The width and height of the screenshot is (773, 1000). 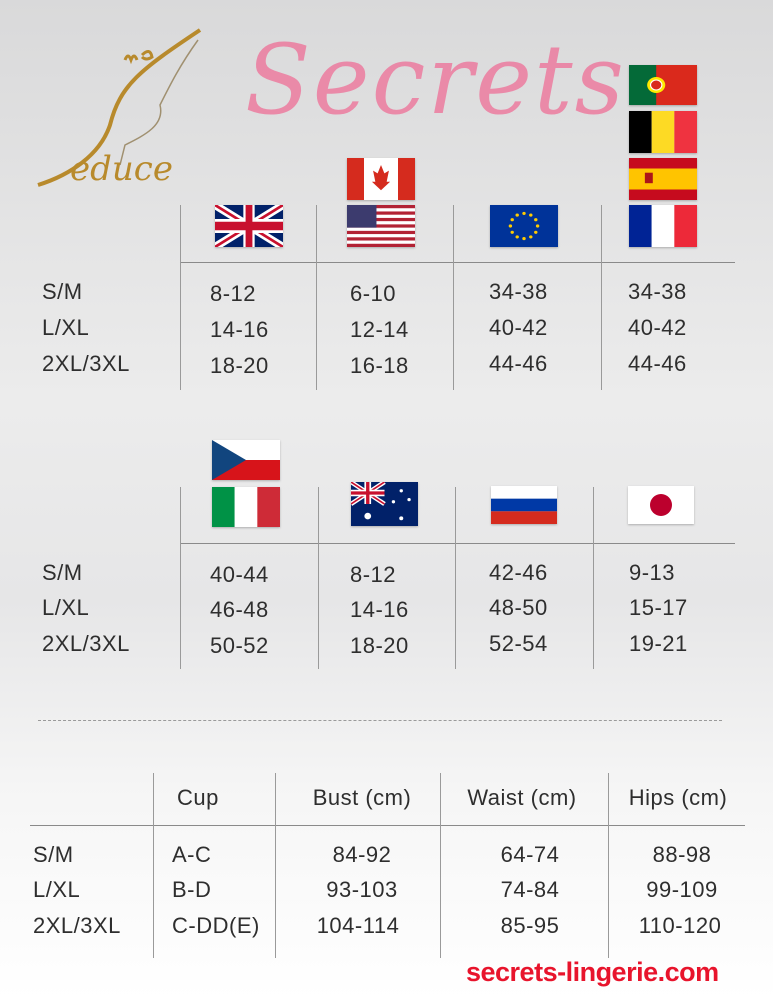 What do you see at coordinates (682, 854) in the screenshot?
I see `hips-value: 88-98` at bounding box center [682, 854].